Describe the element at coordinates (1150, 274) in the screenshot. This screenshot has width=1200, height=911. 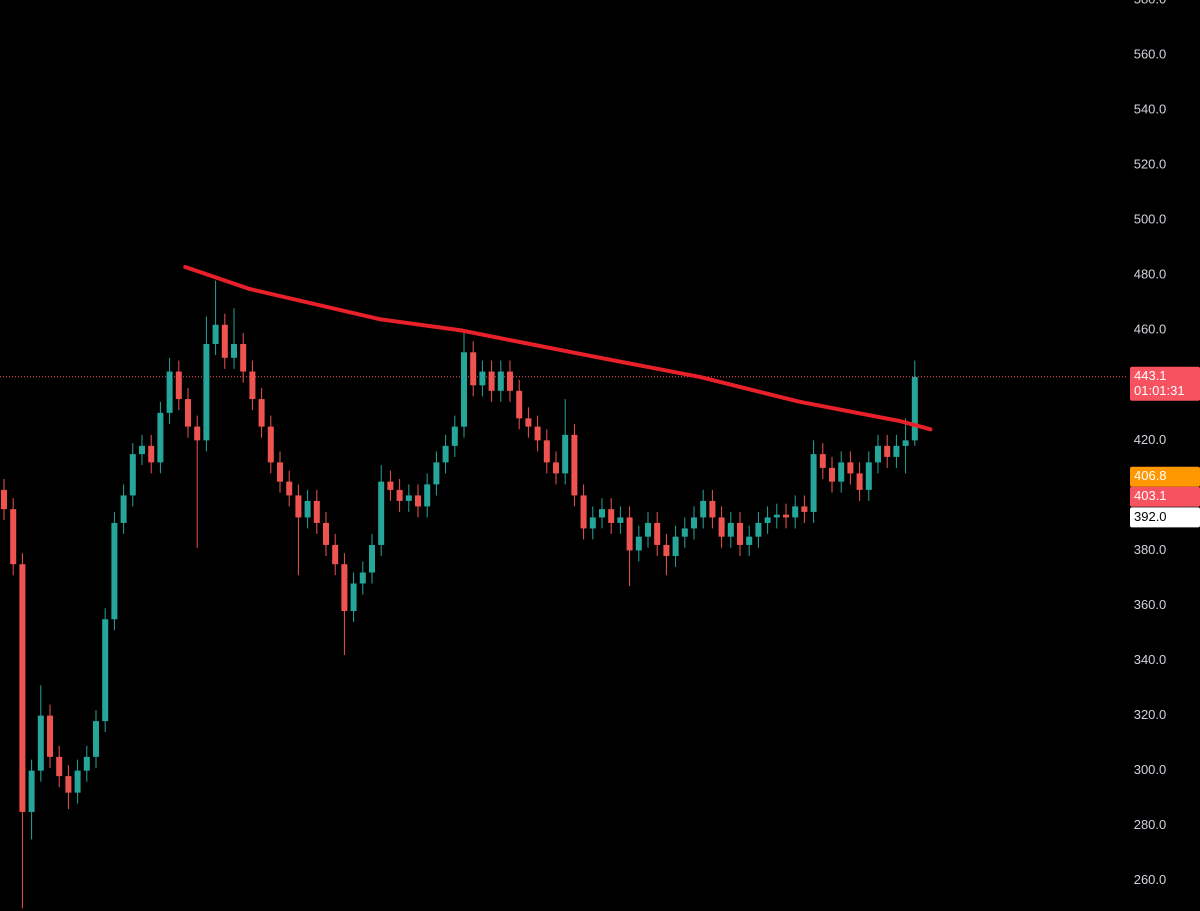
I see `y-tick-label: 480.0` at that location.